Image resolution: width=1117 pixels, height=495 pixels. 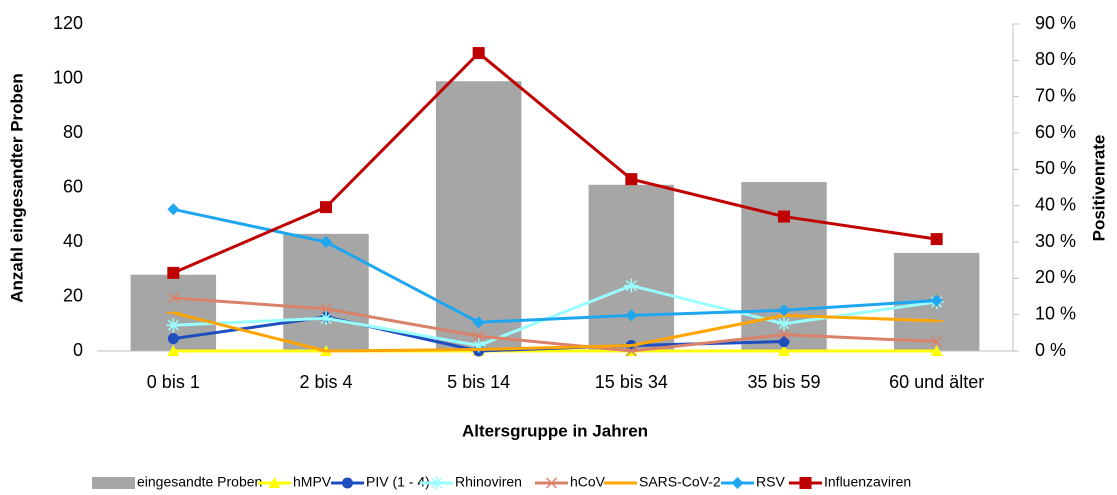 What do you see at coordinates (1055, 132) in the screenshot?
I see `y2-tick-label: 60 %` at bounding box center [1055, 132].